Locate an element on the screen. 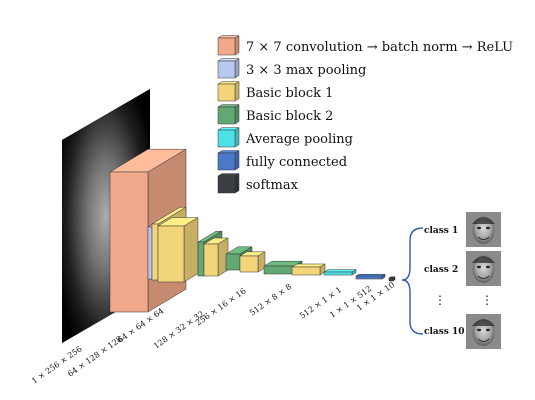  face-ellipsis: ⋮ is located at coordinates (487, 300).